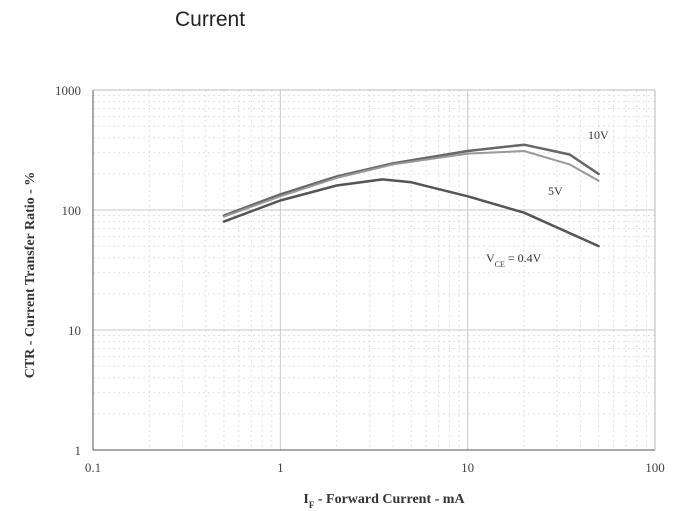 Image resolution: width=686 pixels, height=511 pixels. I want to click on series-label: VCE = 0.4V, so click(514, 260).